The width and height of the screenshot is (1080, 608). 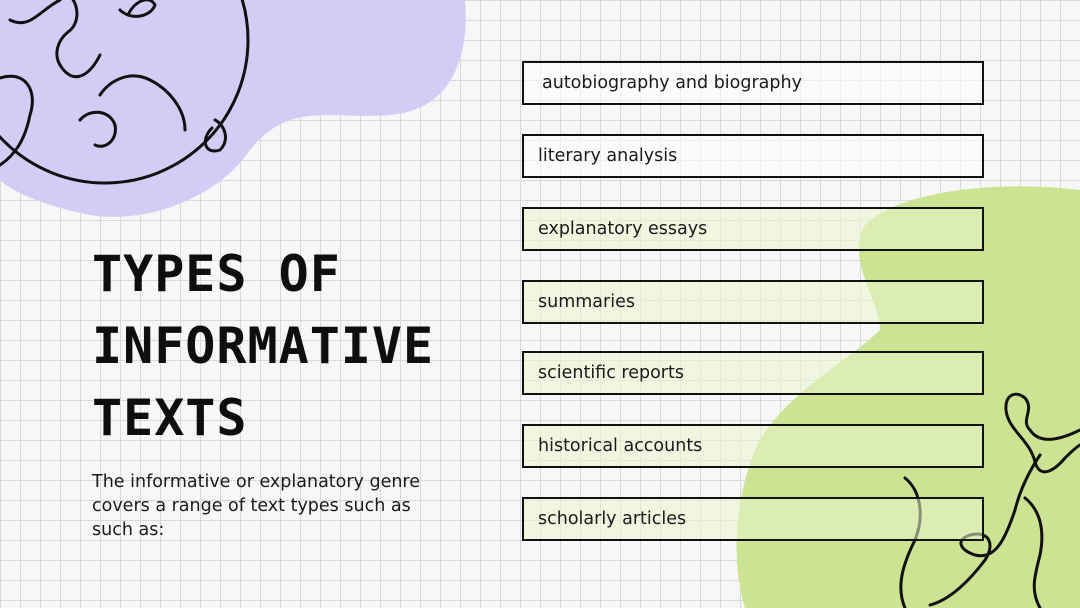 What do you see at coordinates (989, 500) in the screenshot?
I see `dog-doodle-icon` at bounding box center [989, 500].